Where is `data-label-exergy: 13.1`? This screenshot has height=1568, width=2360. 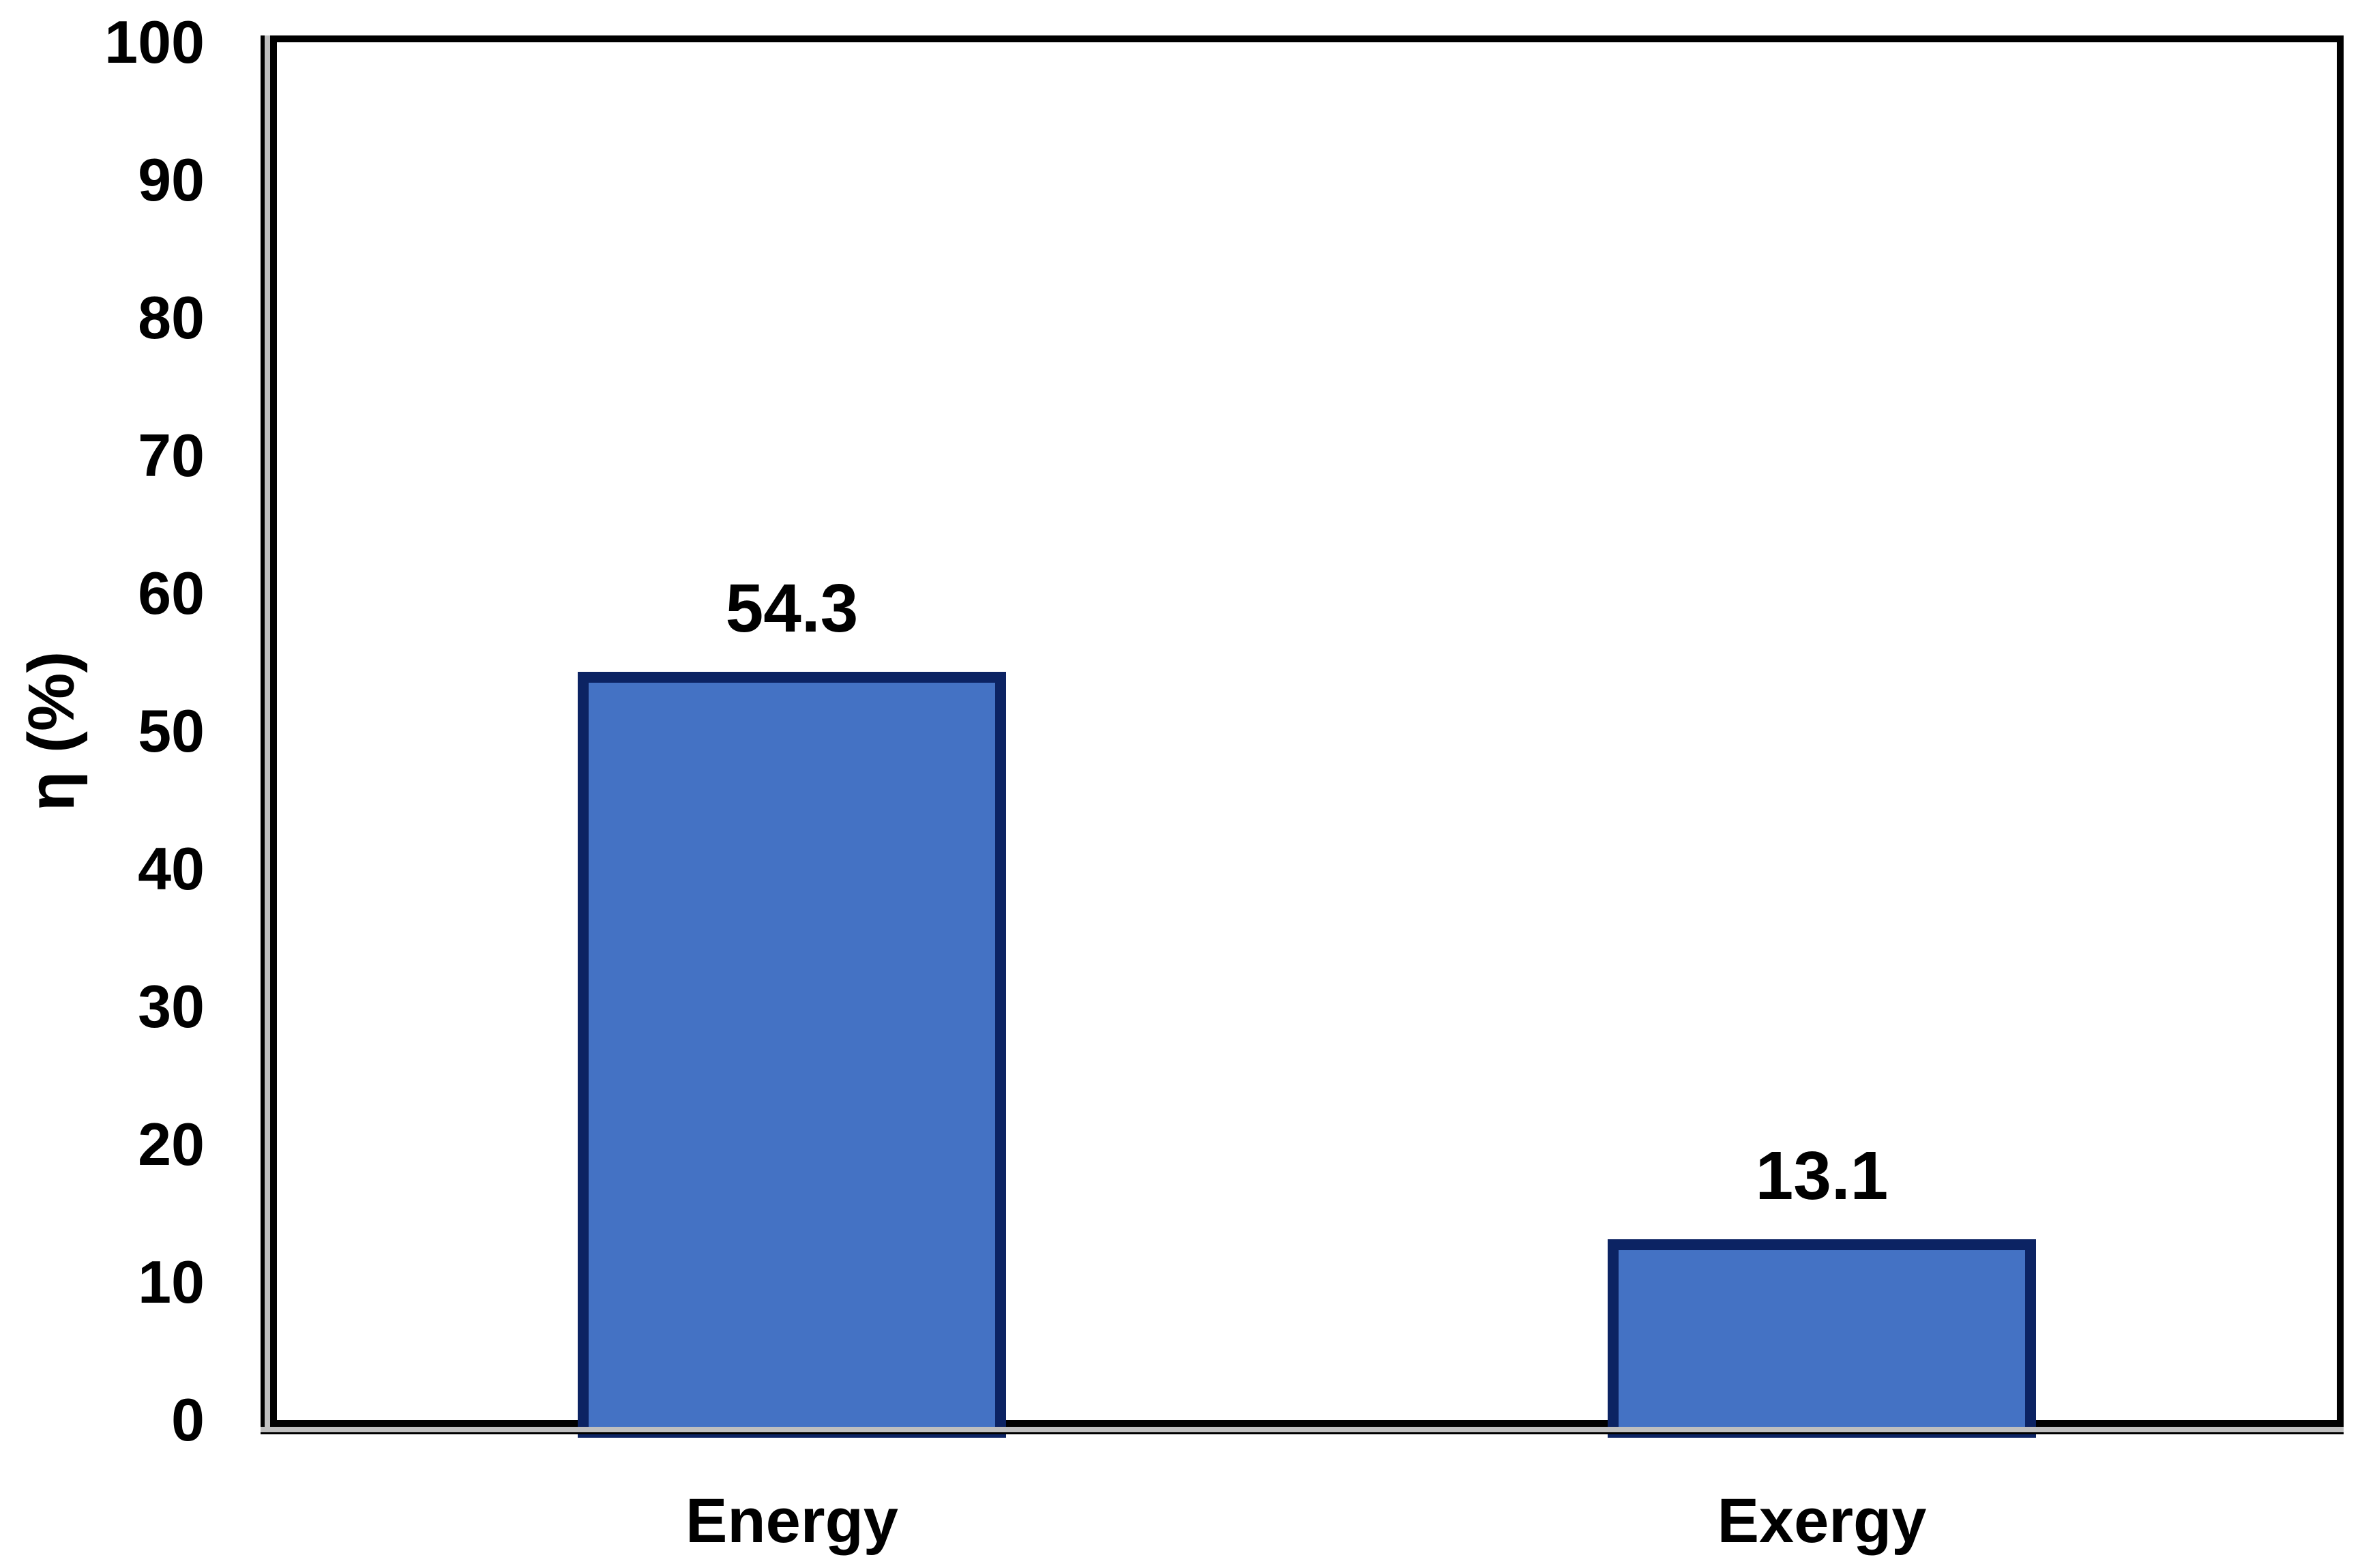
data-label-exergy: 13.1 is located at coordinates (1822, 1176).